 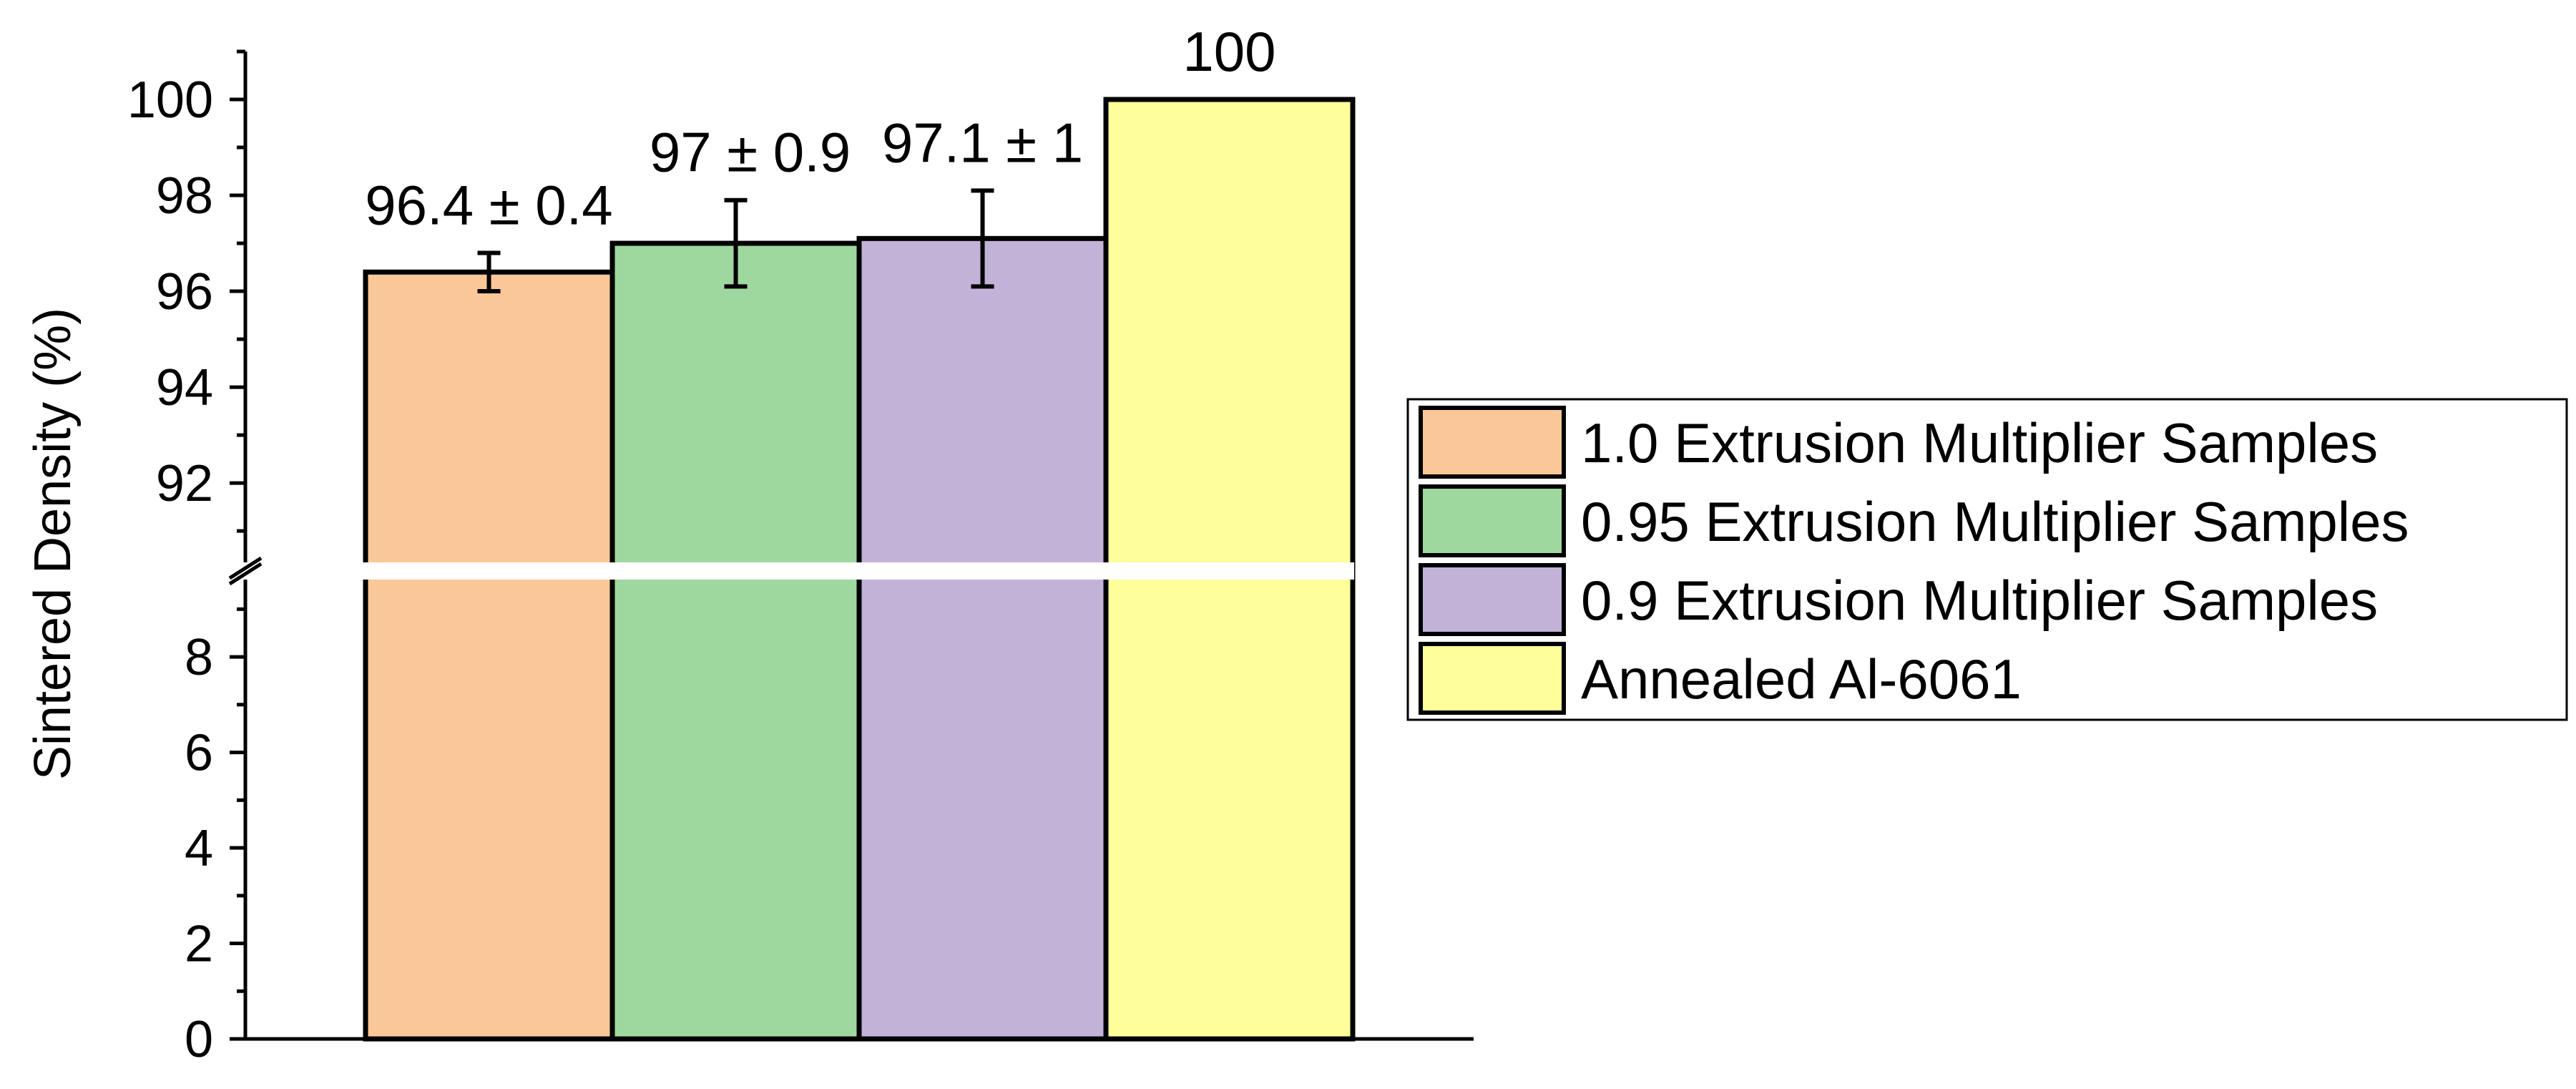 What do you see at coordinates (184, 483) in the screenshot?
I see `y-tick-label: 92` at bounding box center [184, 483].